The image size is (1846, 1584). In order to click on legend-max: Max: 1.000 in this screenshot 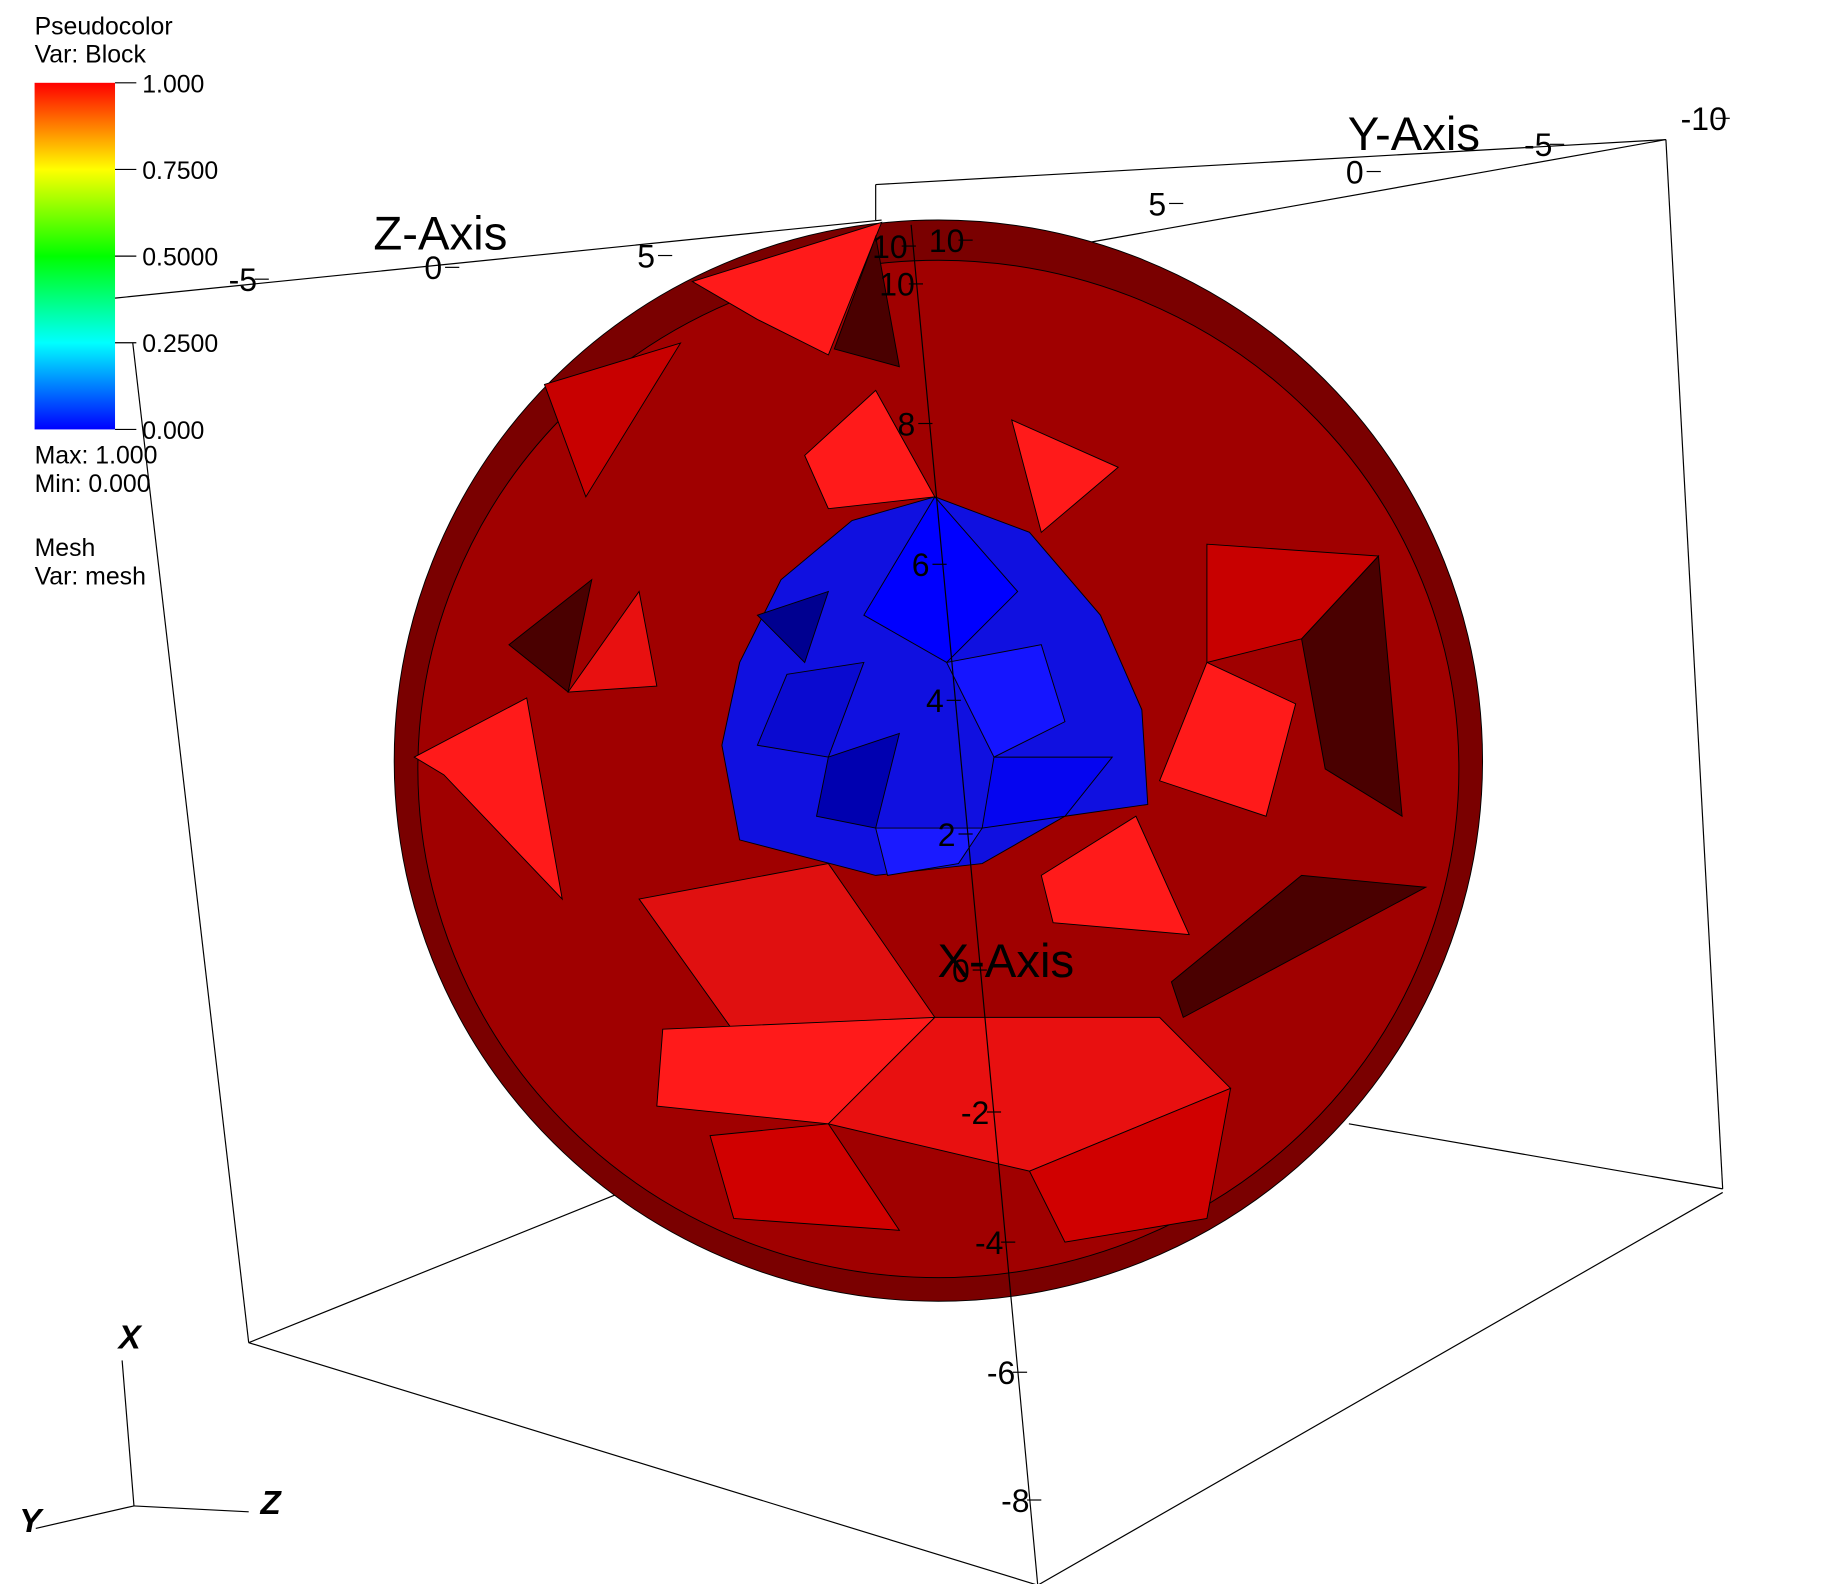, I will do `click(96, 456)`.